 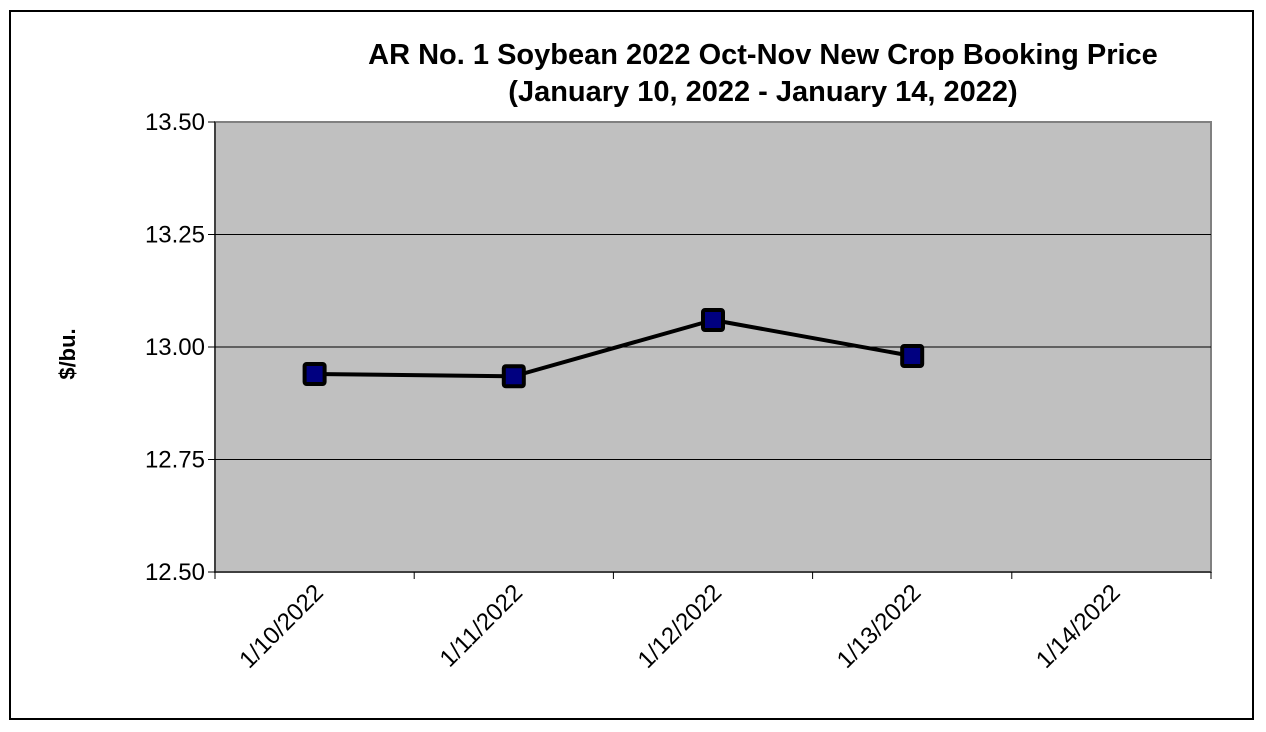 I want to click on y-tick-label: 13.25, so click(x=175, y=235).